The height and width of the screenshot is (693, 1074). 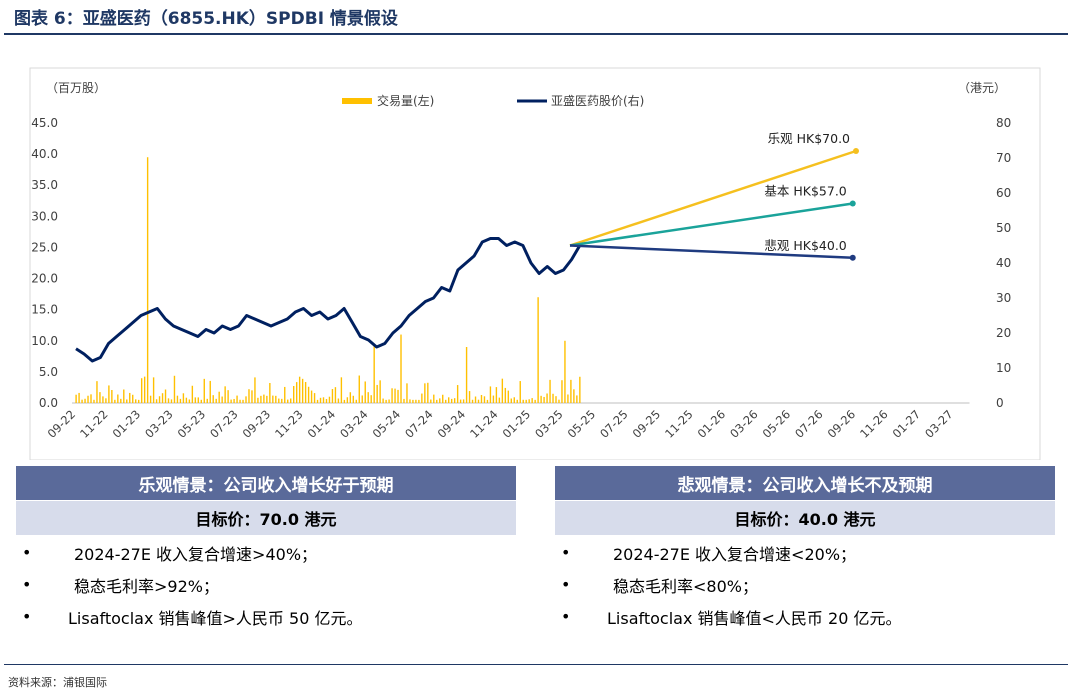 I want to click on legend-price-label: 亚盛医药股价(右), so click(x=597, y=100).